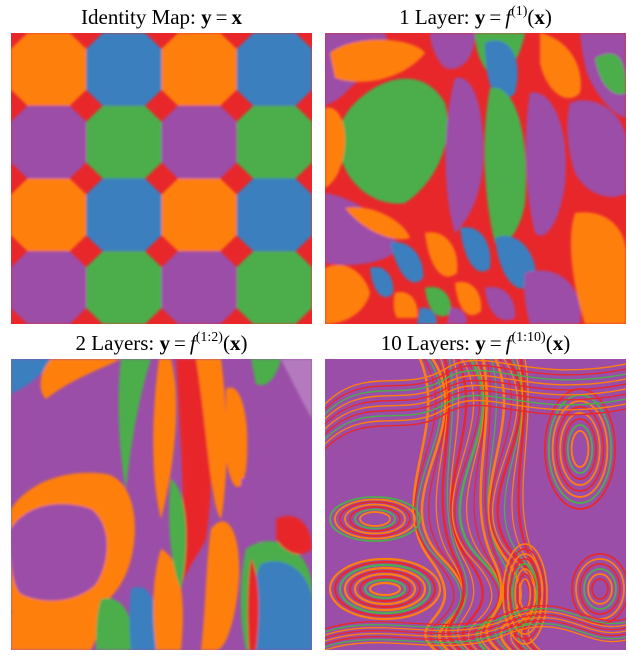 Image resolution: width=629 pixels, height=657 pixels. I want to click on title-prefix: 10 Layers:, so click(428, 343).